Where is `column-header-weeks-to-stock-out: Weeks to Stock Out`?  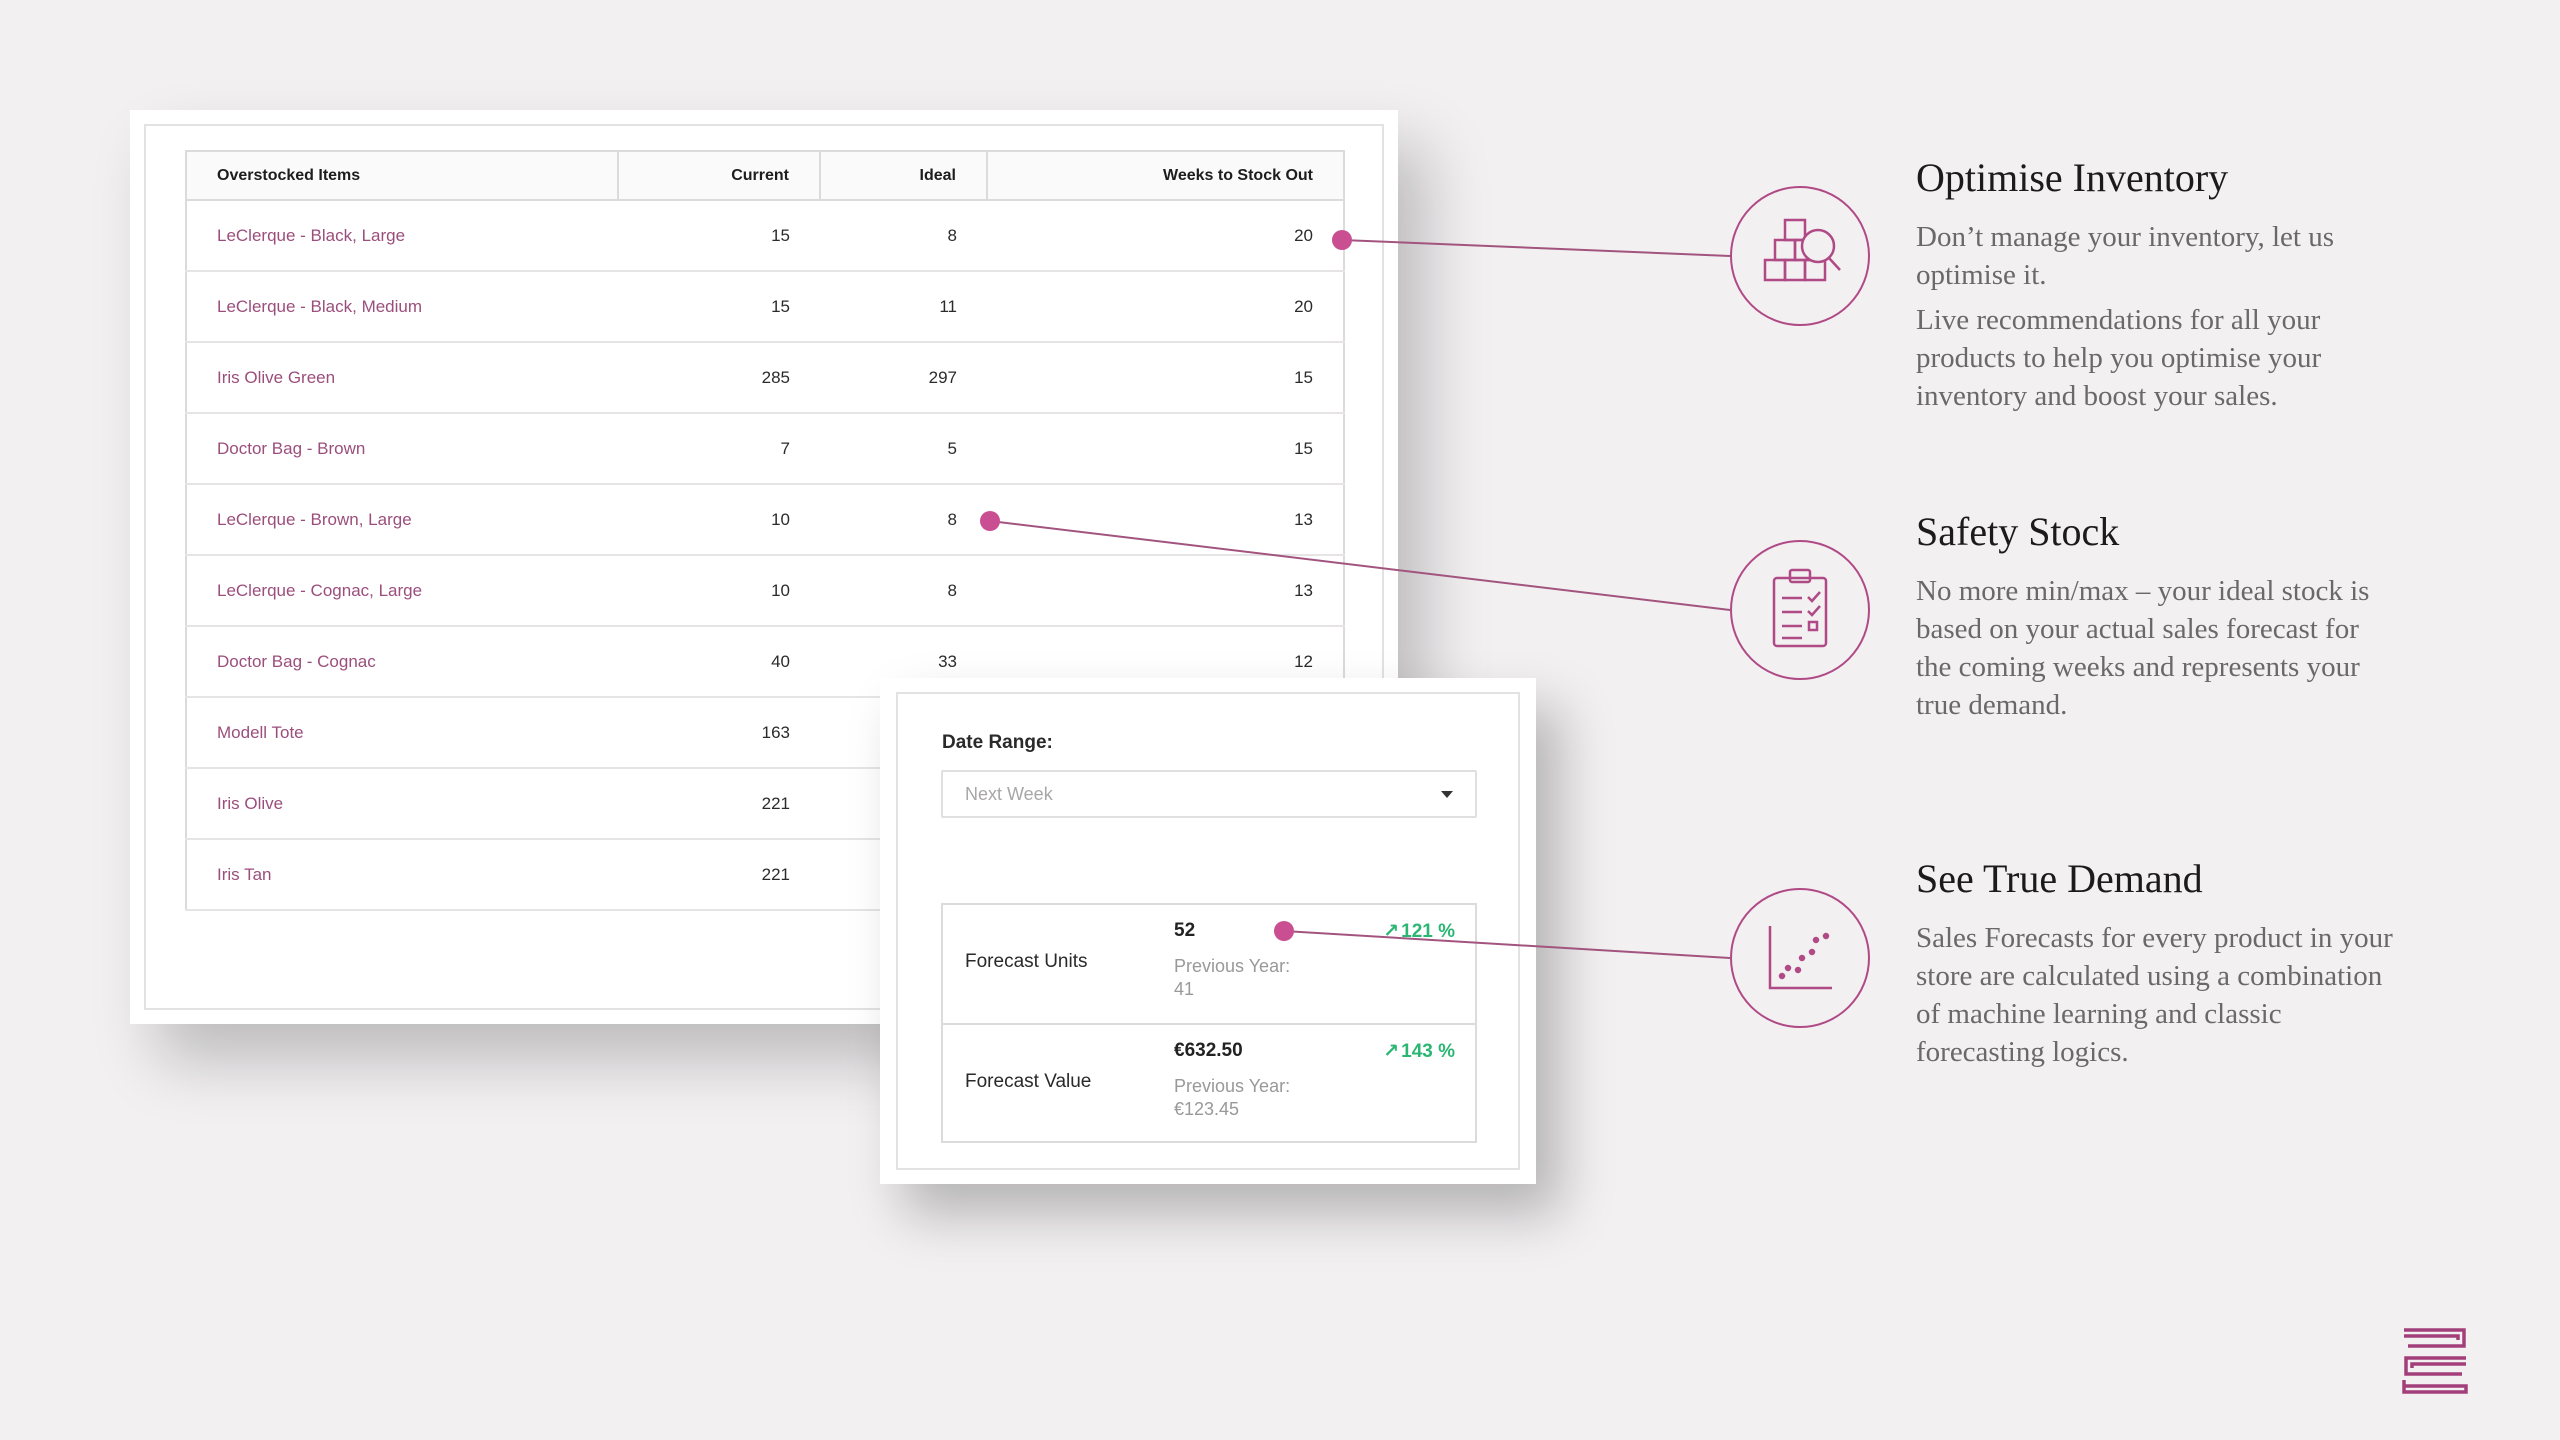 column-header-weeks-to-stock-out: Weeks to Stock Out is located at coordinates (1165, 175).